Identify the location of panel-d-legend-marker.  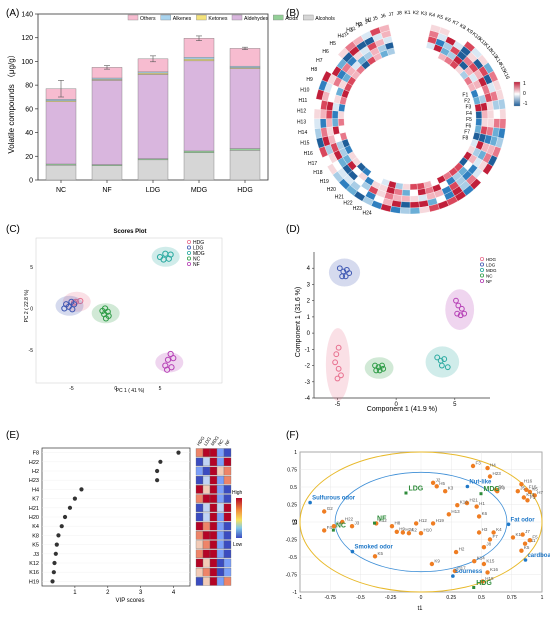
(481, 280).